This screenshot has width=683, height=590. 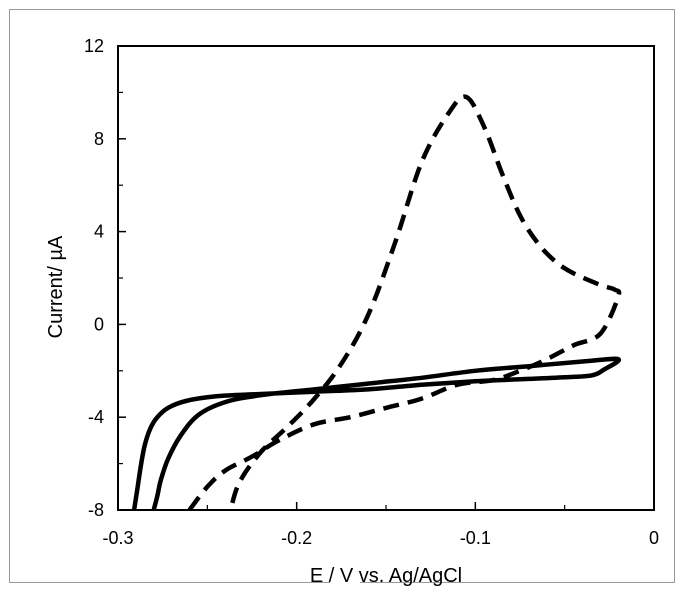 I want to click on x-tick-label: -0.1, so click(x=475, y=538).